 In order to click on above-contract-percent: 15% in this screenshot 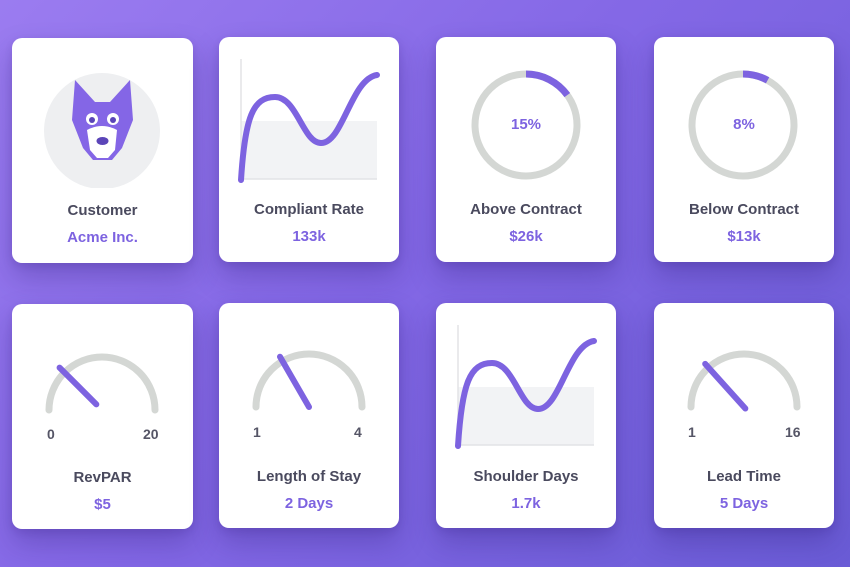, I will do `click(526, 124)`.